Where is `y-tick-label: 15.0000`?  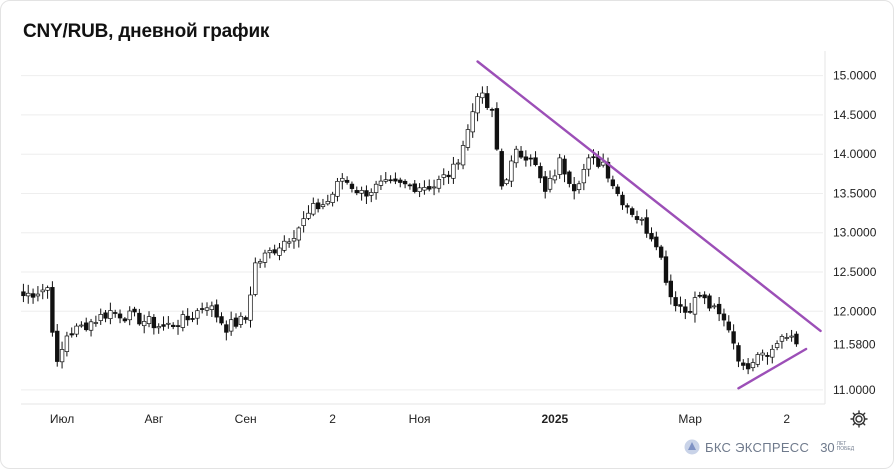
y-tick-label: 15.0000 is located at coordinates (855, 76).